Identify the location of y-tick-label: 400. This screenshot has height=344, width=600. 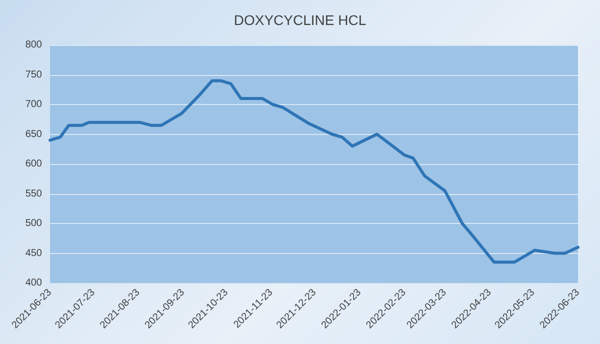
(33, 283).